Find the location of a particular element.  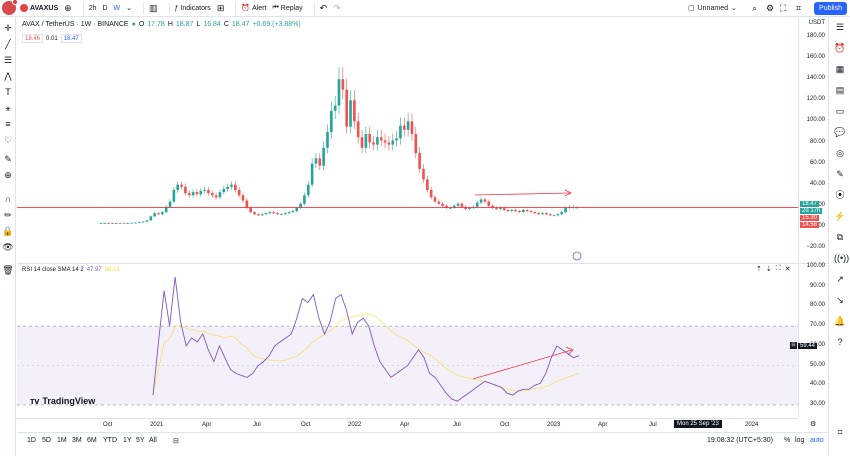

avatar is located at coordinates (10, 7).